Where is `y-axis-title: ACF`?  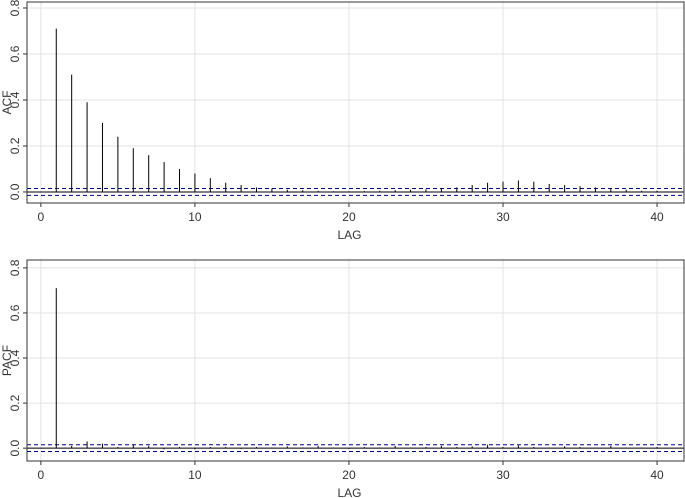 y-axis-title: ACF is located at coordinates (7, 103).